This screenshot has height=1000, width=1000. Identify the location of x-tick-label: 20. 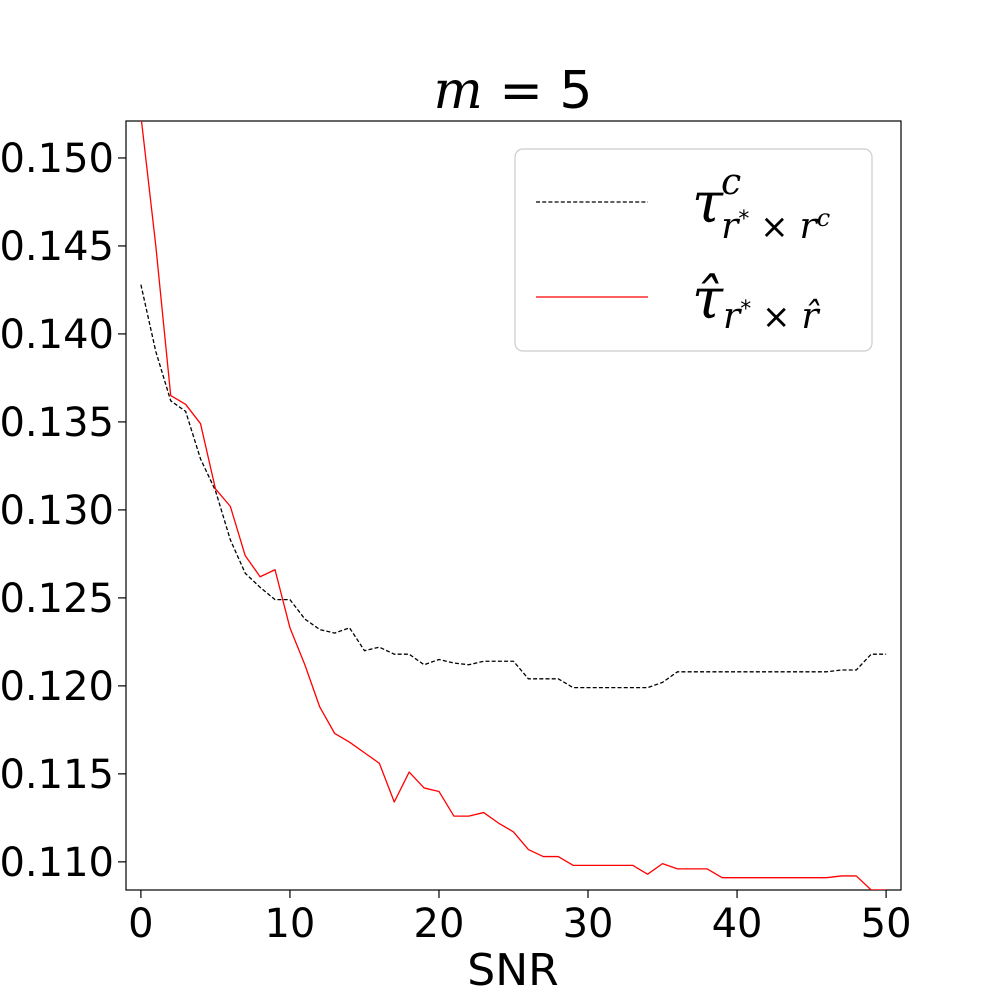
(439, 924).